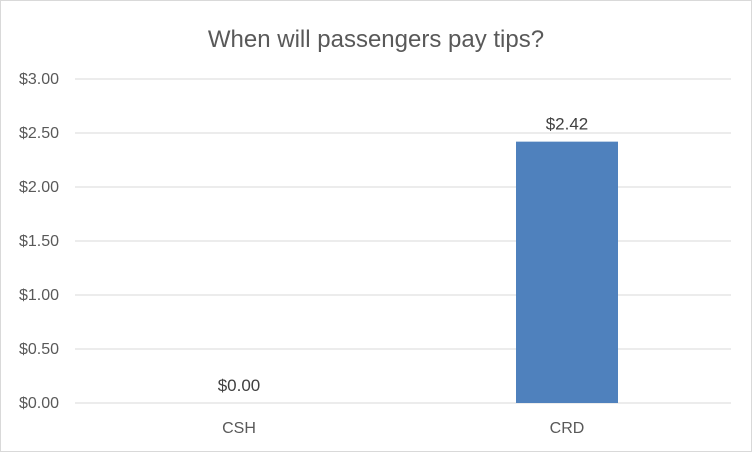 The width and height of the screenshot is (752, 452). What do you see at coordinates (39, 349) in the screenshot?
I see `y-tick-label: $0.50` at bounding box center [39, 349].